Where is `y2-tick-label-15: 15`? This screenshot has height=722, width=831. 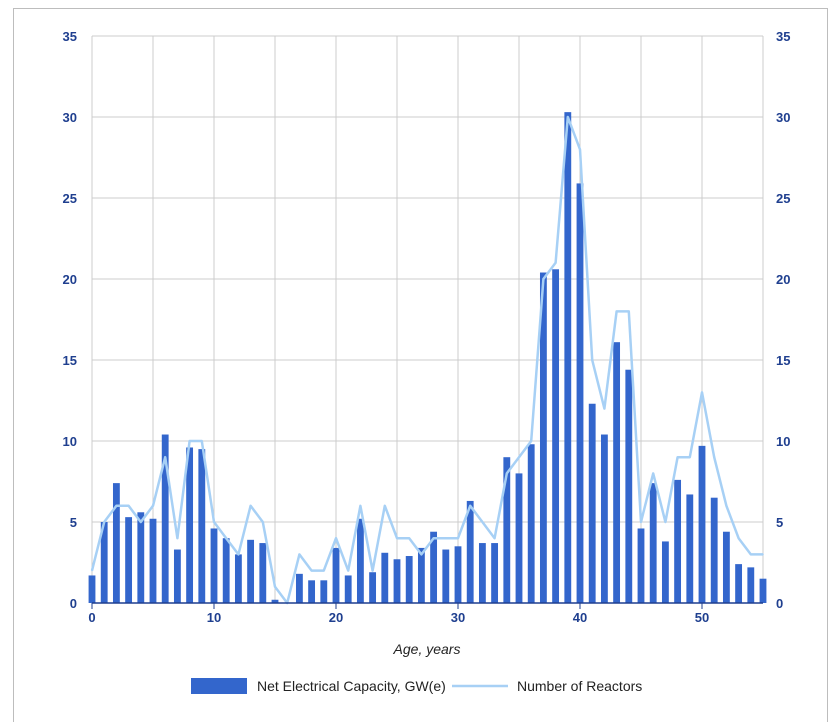 y2-tick-label-15: 15 is located at coordinates (783, 360).